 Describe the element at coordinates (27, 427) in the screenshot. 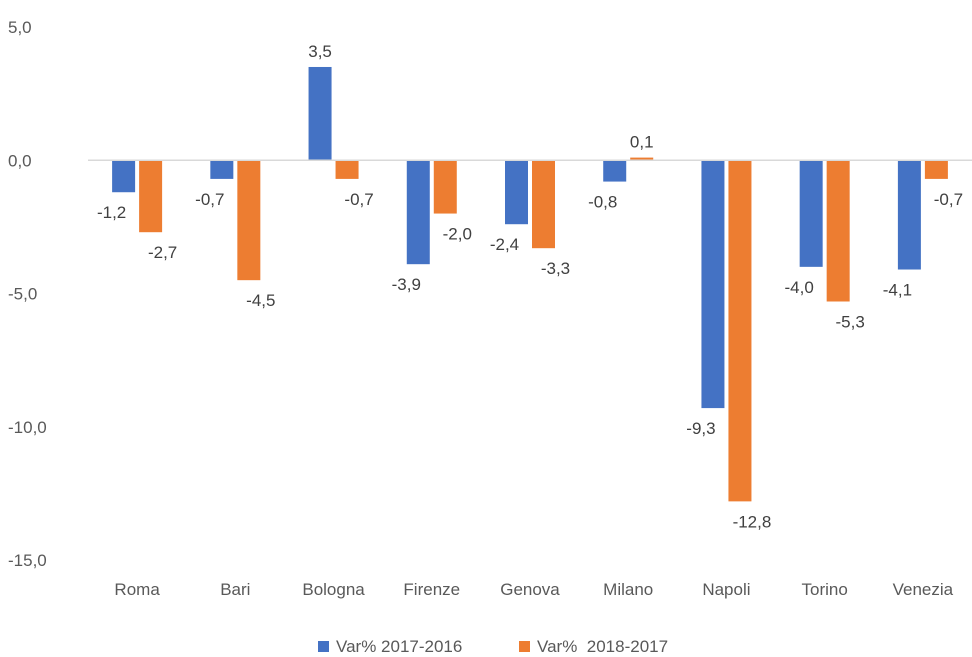

I see `y-tick-label: -10,0` at that location.